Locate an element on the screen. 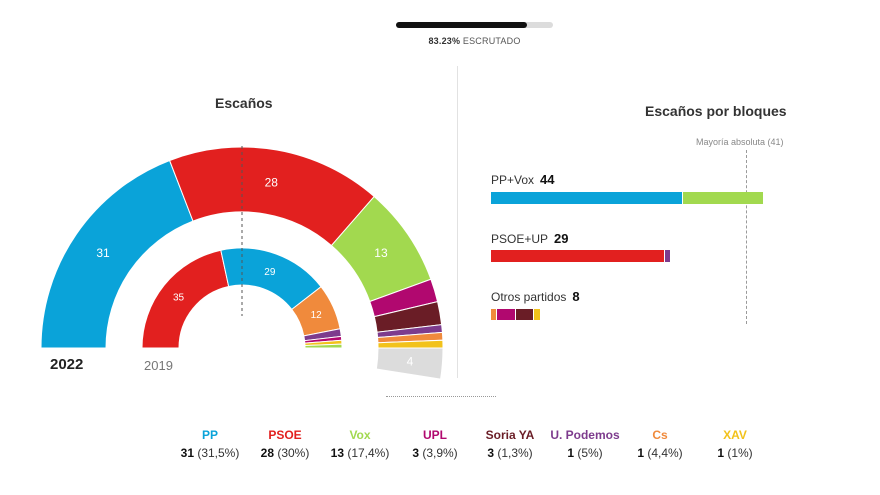 This screenshot has height=495, width=880. block-total: 29 is located at coordinates (561, 238).